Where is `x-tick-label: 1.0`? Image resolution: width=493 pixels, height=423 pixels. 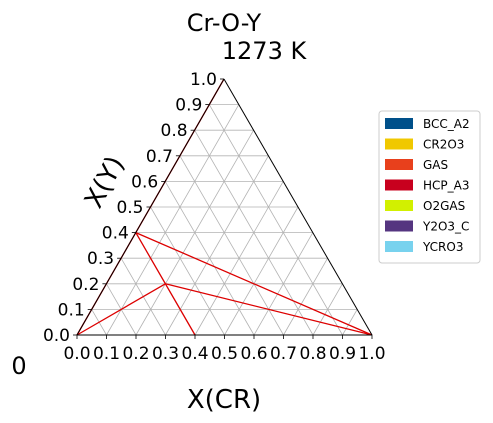
x-tick-label: 1.0 is located at coordinates (371, 354).